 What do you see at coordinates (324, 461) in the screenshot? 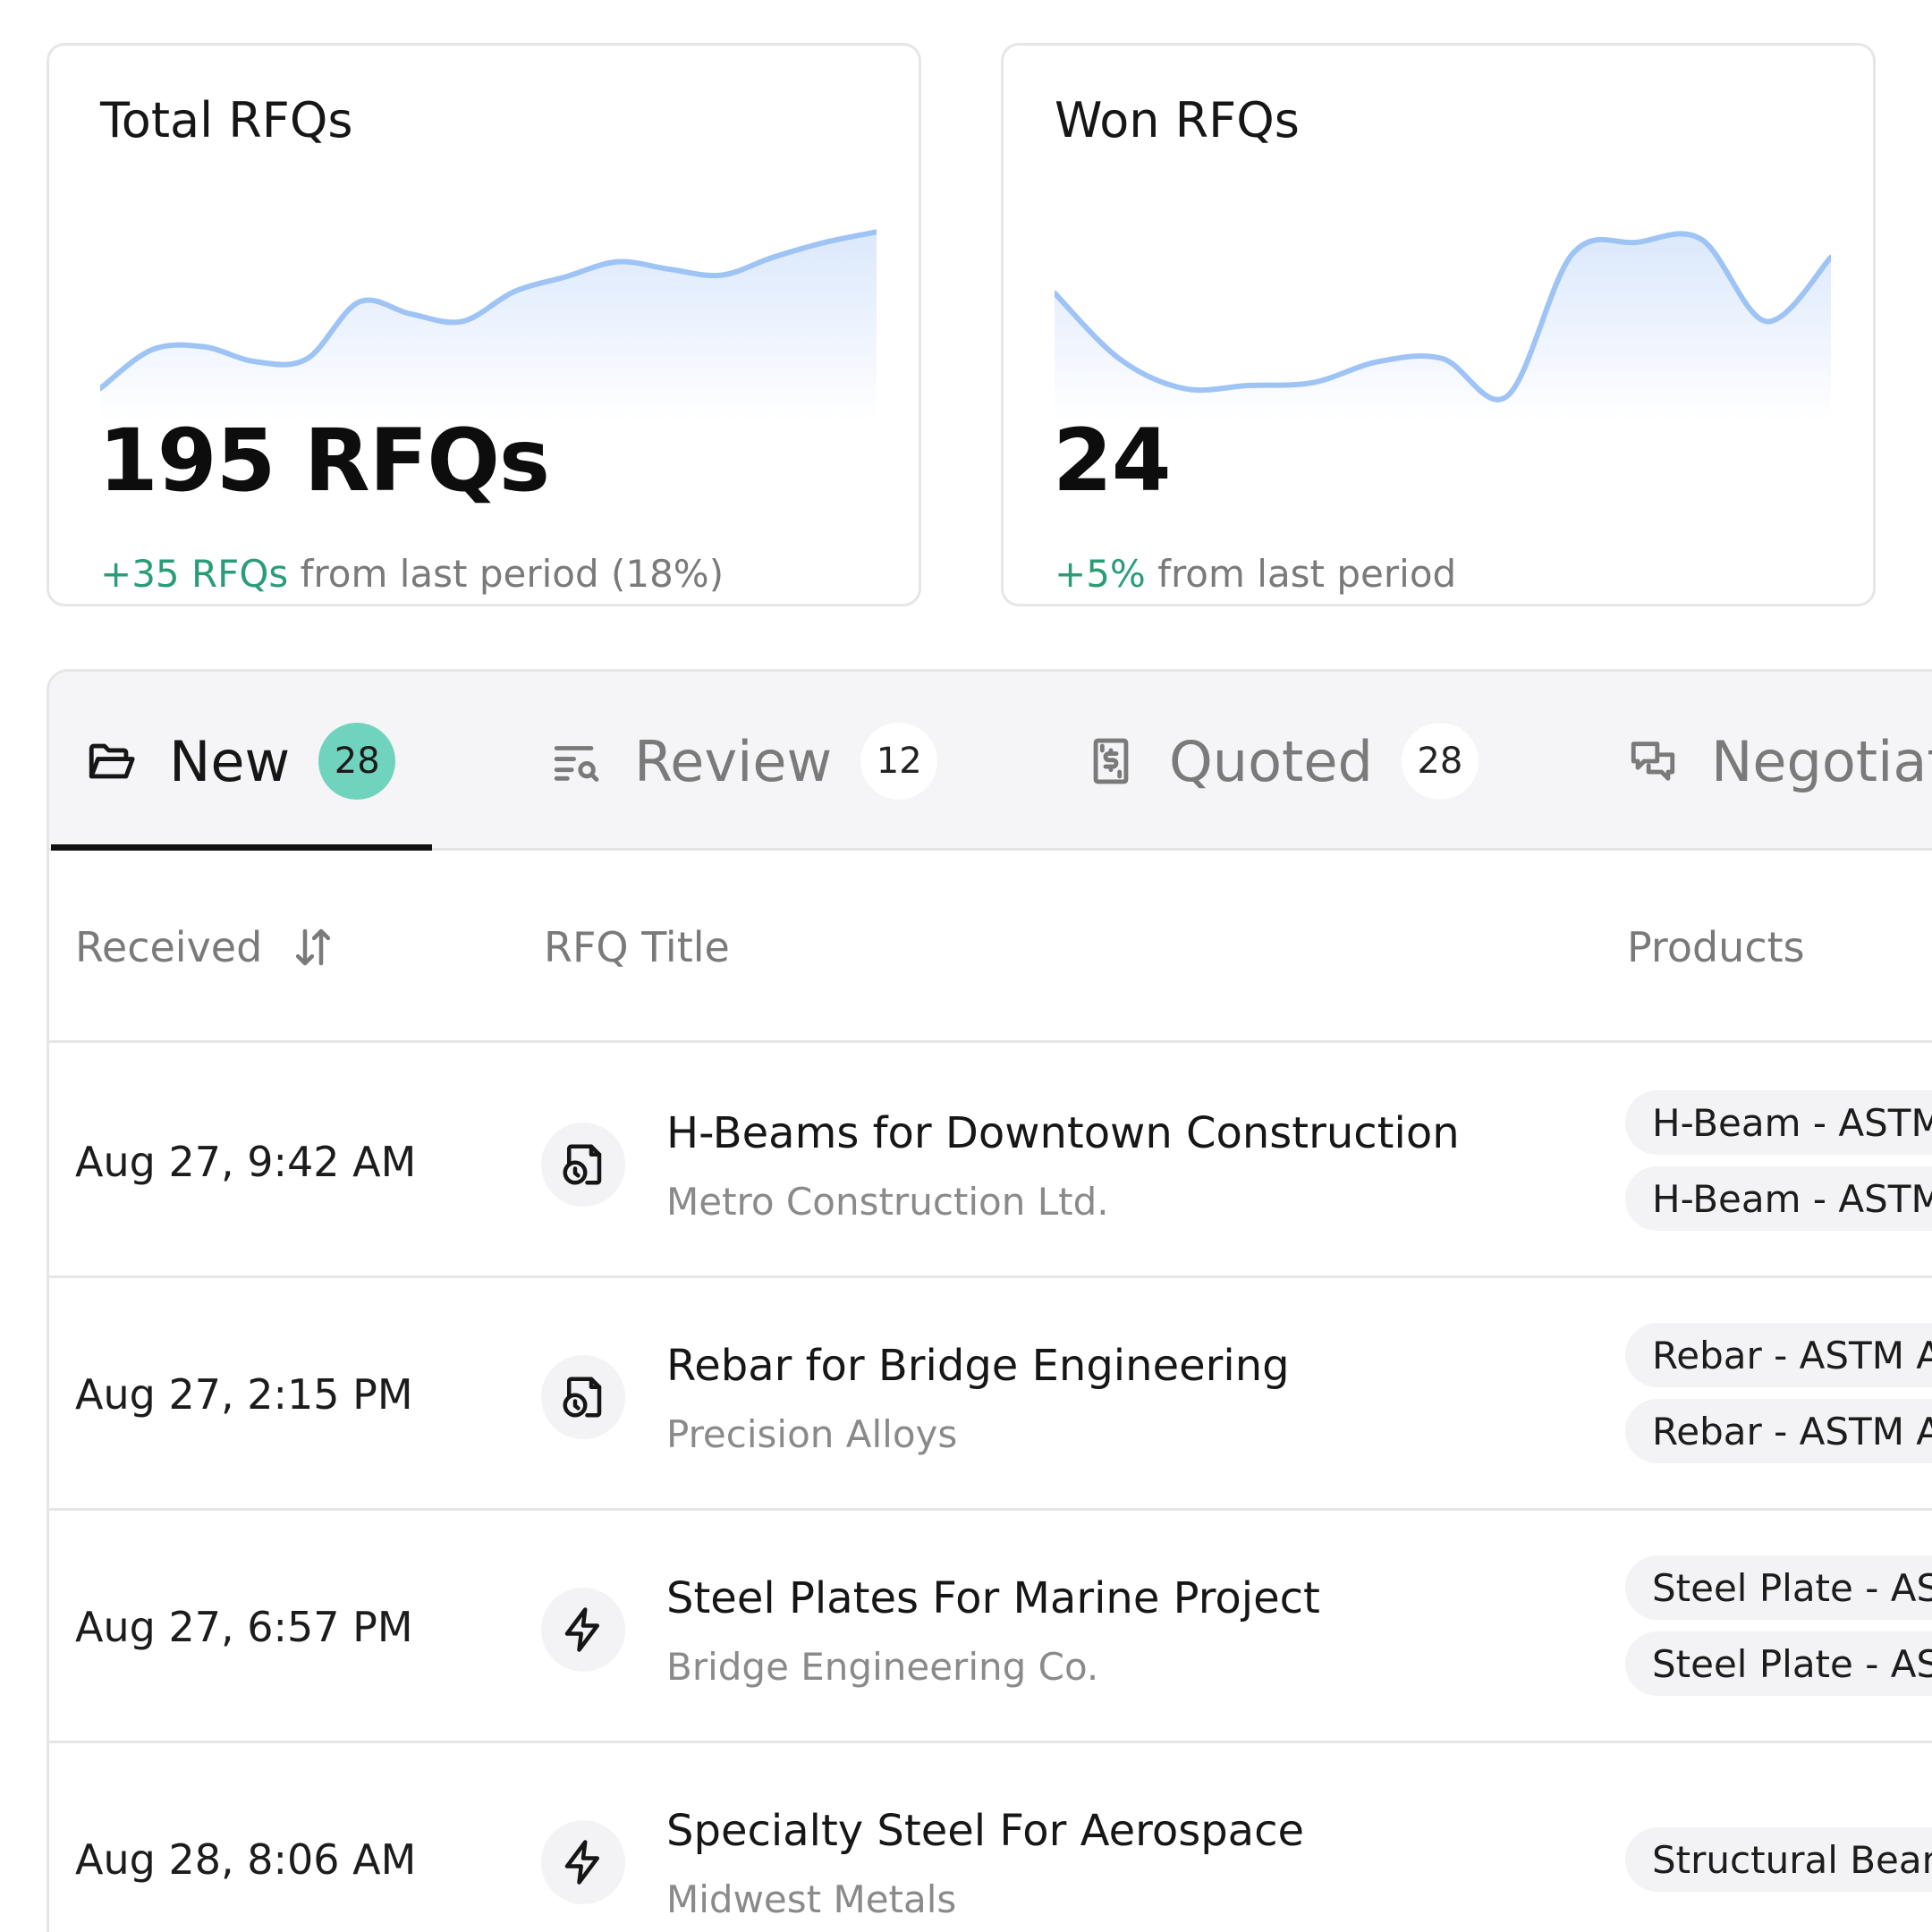
I see `card-value: 195 RFQs` at bounding box center [324, 461].